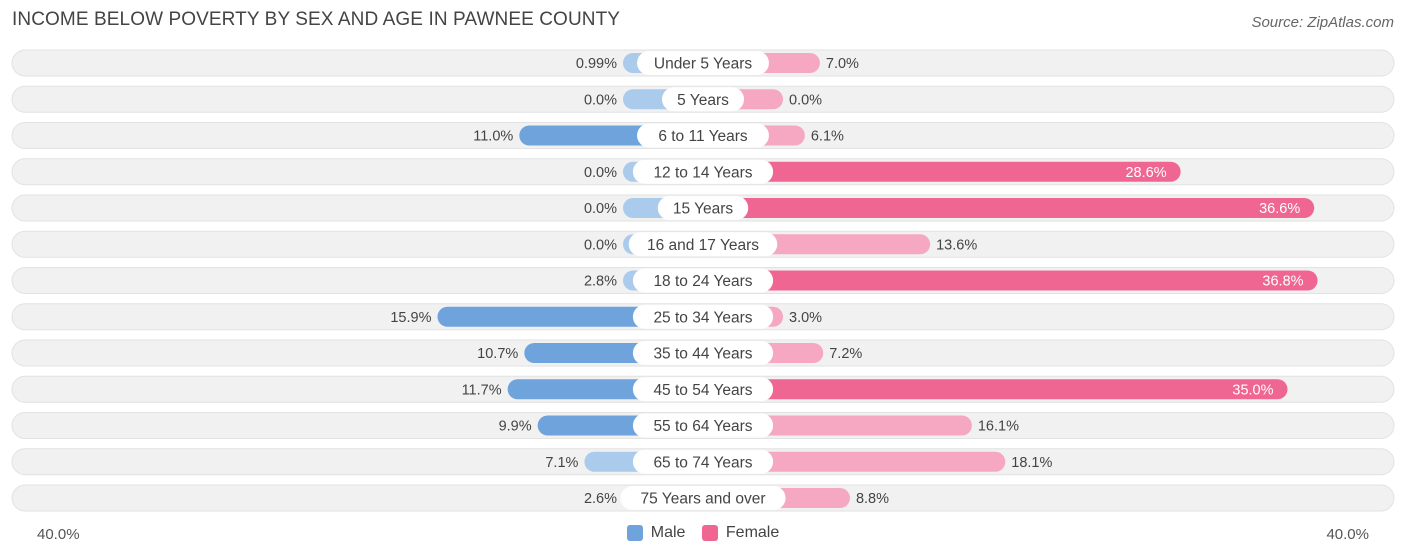  I want to click on category-label: 55 to 64 Years, so click(702, 426).